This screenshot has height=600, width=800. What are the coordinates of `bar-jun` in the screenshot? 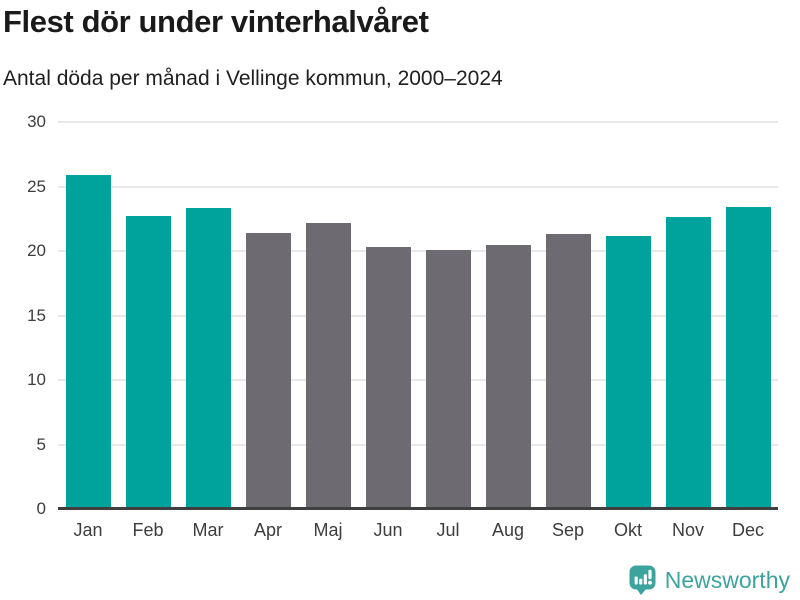 It's located at (388, 378).